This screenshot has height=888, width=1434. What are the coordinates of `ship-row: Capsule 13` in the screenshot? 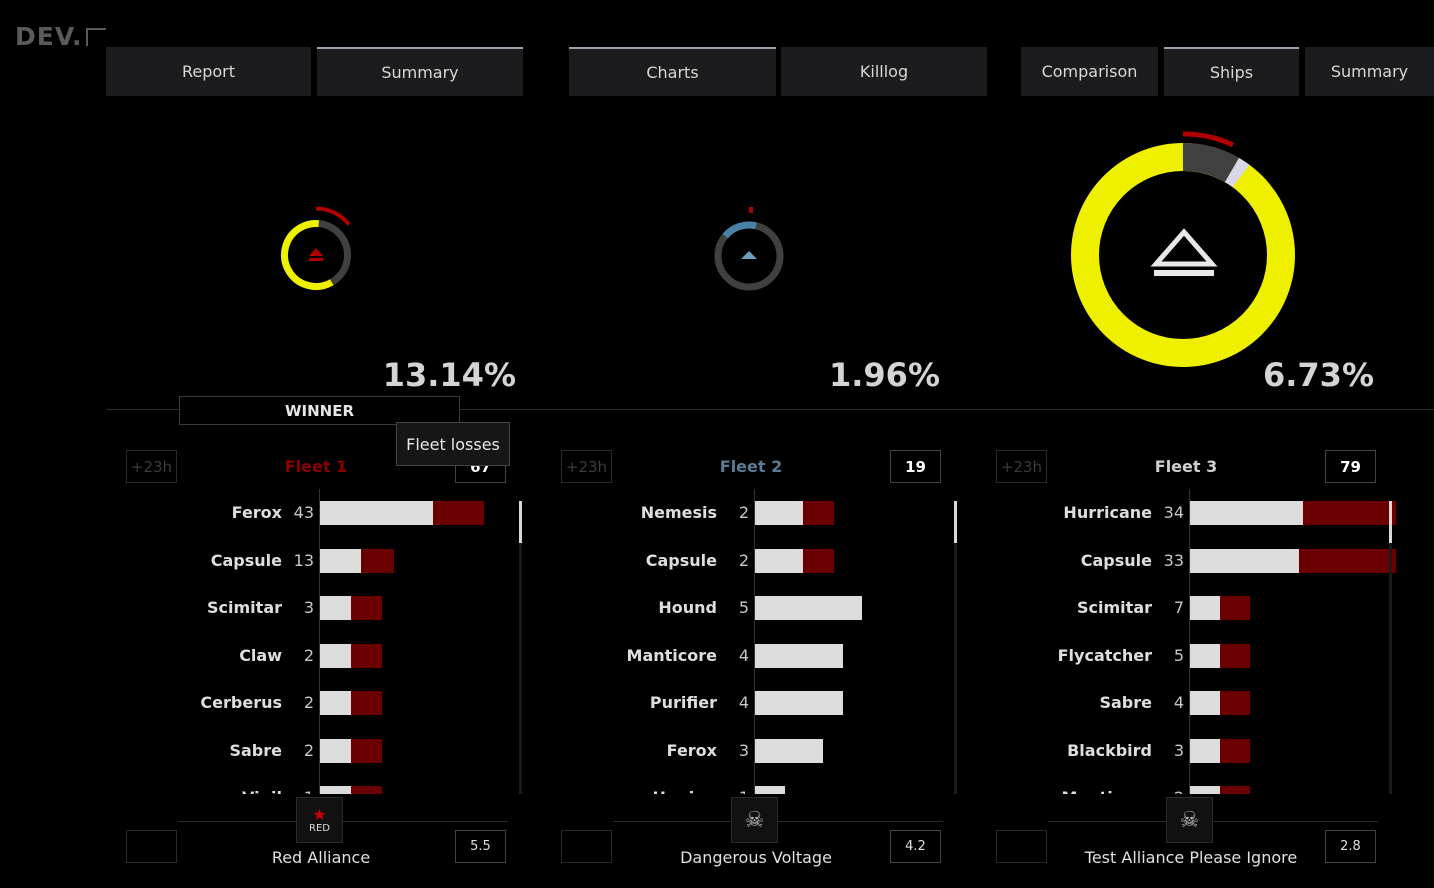 It's located at (326, 561).